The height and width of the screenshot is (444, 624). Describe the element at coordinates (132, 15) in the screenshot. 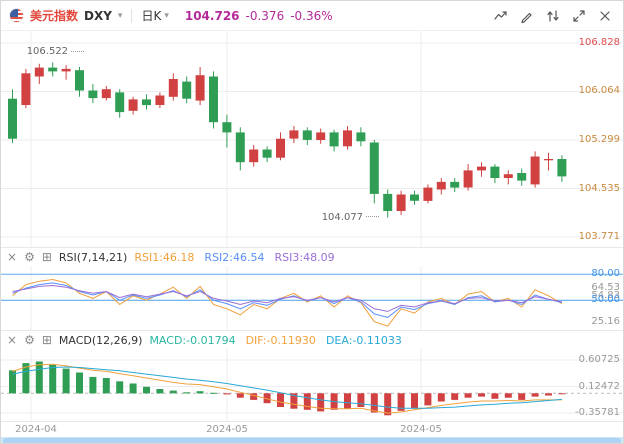

I see `divider` at that location.